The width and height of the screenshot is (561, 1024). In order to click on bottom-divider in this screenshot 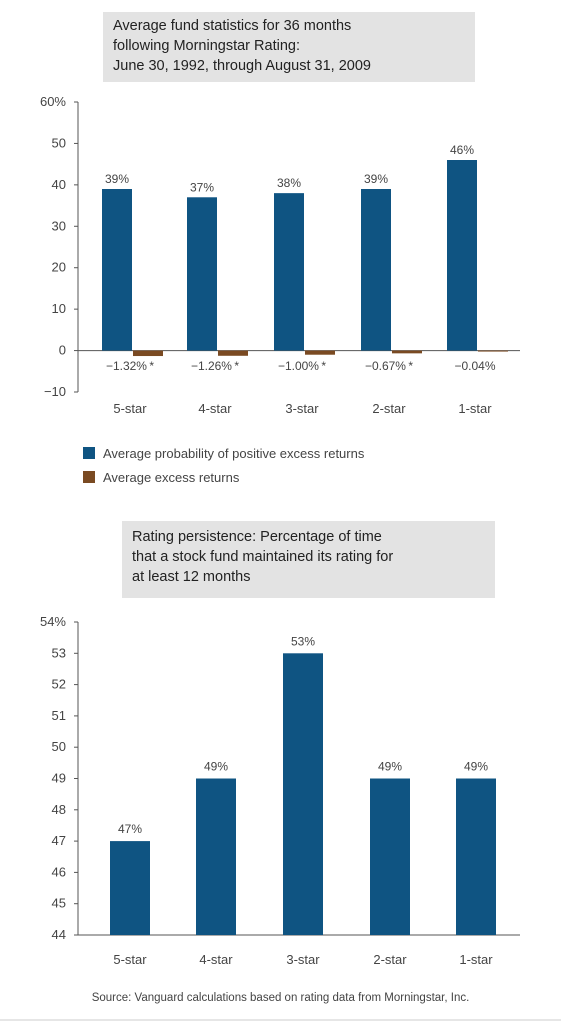, I will do `click(280, 1020)`.